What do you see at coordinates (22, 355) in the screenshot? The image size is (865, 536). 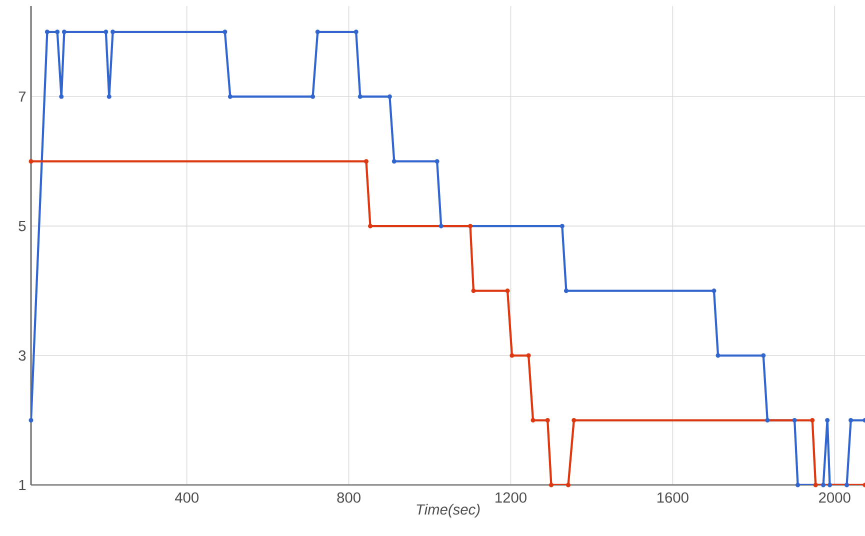 I see `y-tick-label: 3` at bounding box center [22, 355].